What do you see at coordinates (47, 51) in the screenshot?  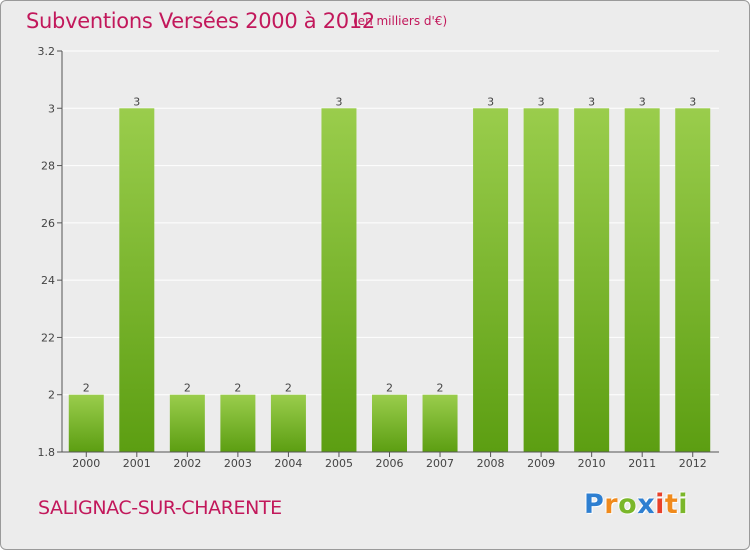 I see `y-tick-label: 3.2` at bounding box center [47, 51].